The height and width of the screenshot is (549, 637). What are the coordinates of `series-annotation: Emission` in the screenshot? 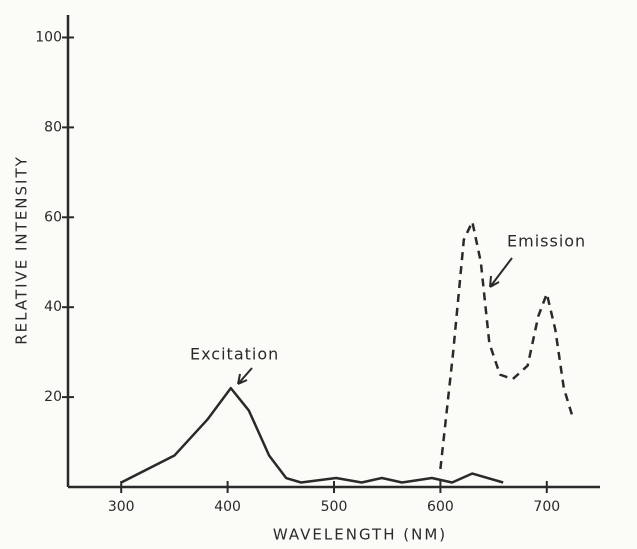 It's located at (546, 241).